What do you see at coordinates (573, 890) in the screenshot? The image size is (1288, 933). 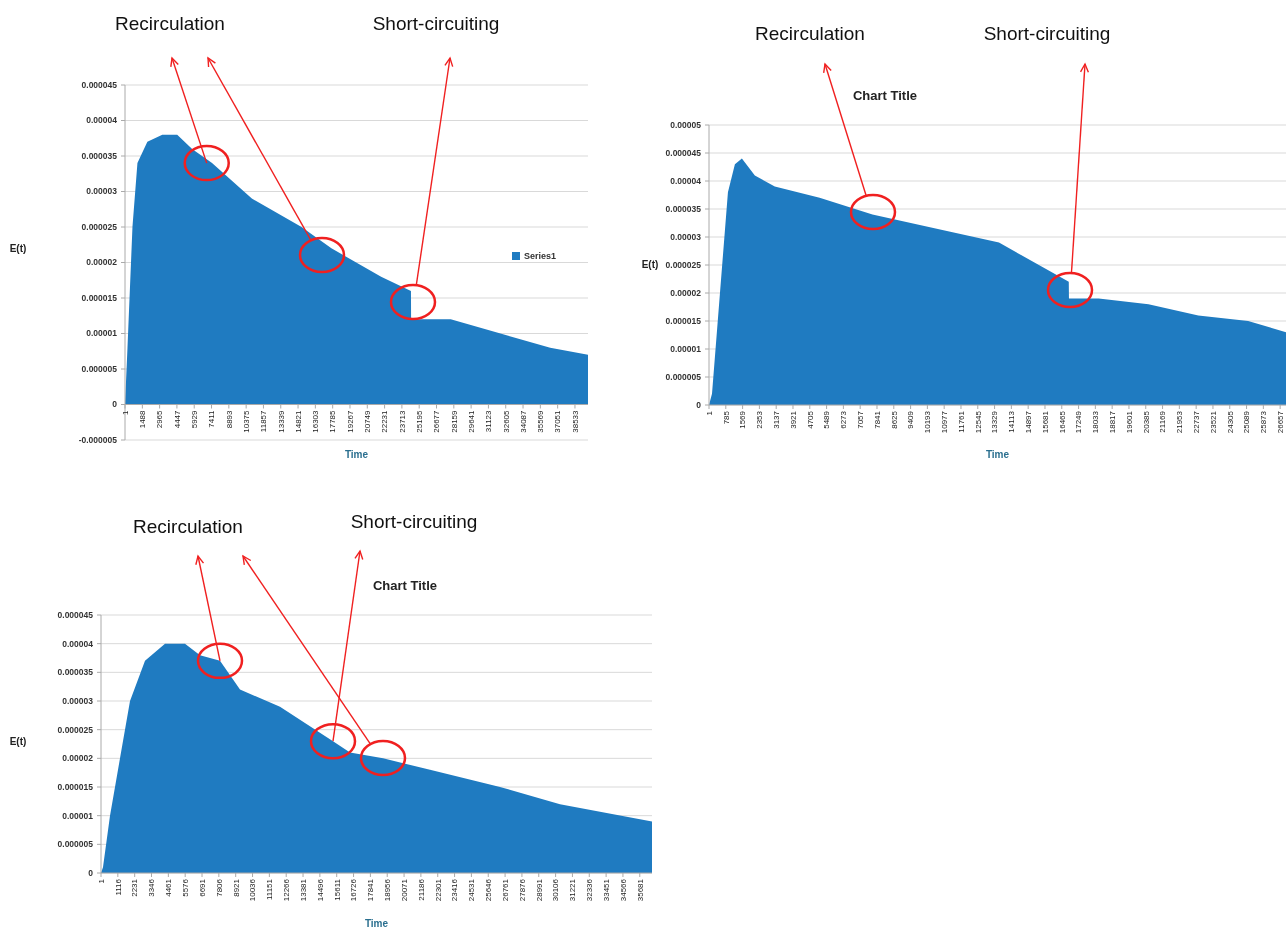 I see `x-tick-label: 31221` at bounding box center [573, 890].